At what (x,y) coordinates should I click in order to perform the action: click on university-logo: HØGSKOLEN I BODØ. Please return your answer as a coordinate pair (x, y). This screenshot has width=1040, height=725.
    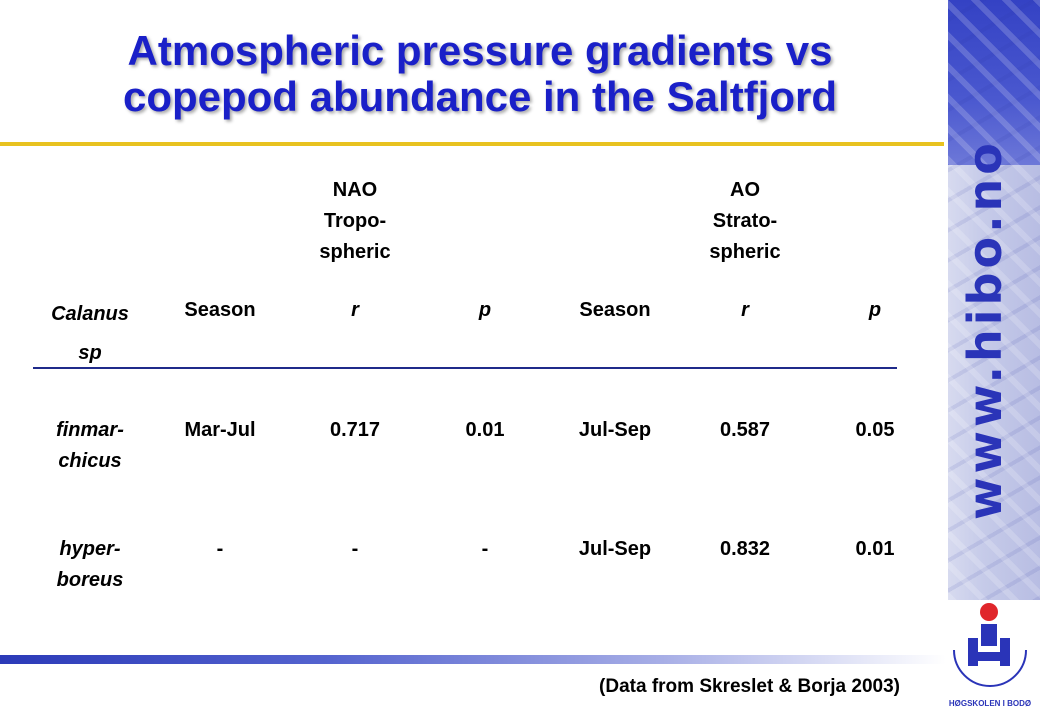
    Looking at the image, I should click on (993, 660).